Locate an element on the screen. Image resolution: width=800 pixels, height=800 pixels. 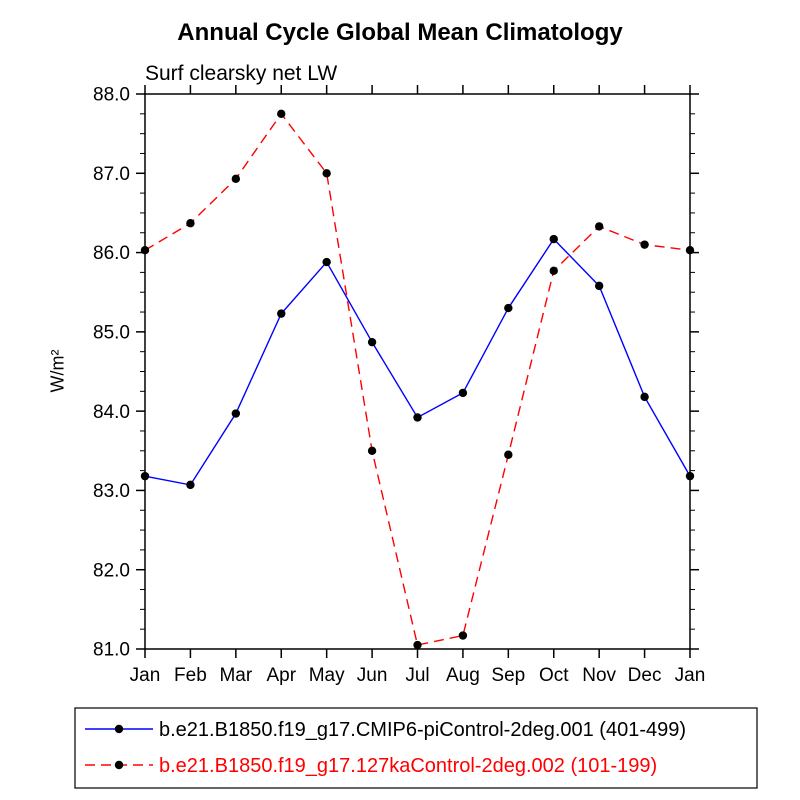
y-tick-label: 88.0 is located at coordinates (111, 95).